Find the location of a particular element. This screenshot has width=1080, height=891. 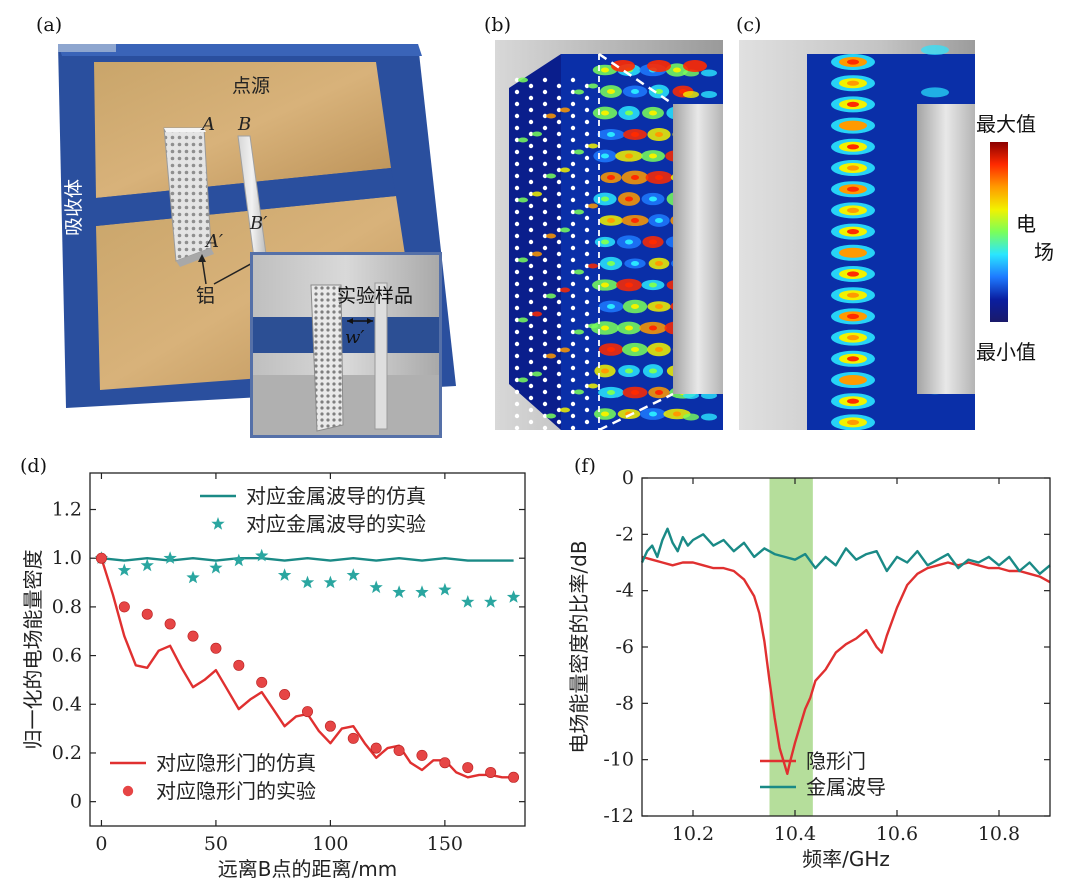

y-tick-label: -8 is located at coordinates (624, 703).